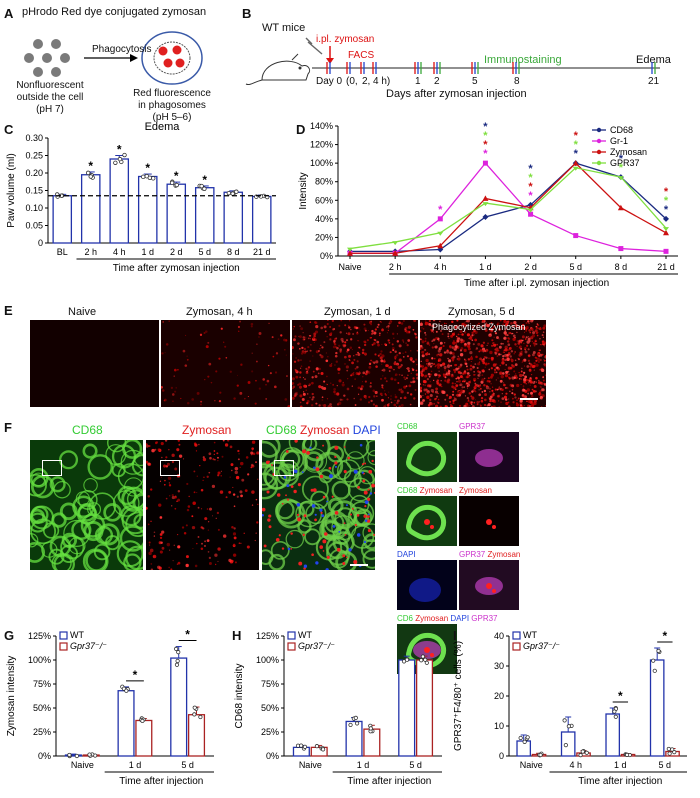 The height and width of the screenshot is (798, 700). Describe the element at coordinates (599, 152) in the screenshot. I see `chart-d-legend-marker` at that location.